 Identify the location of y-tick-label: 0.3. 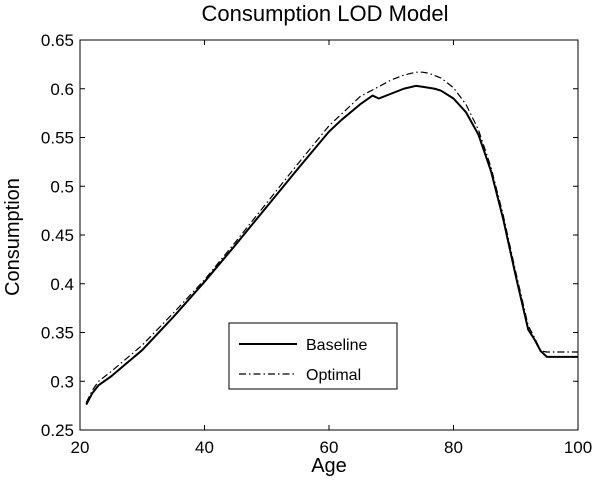
(62, 381).